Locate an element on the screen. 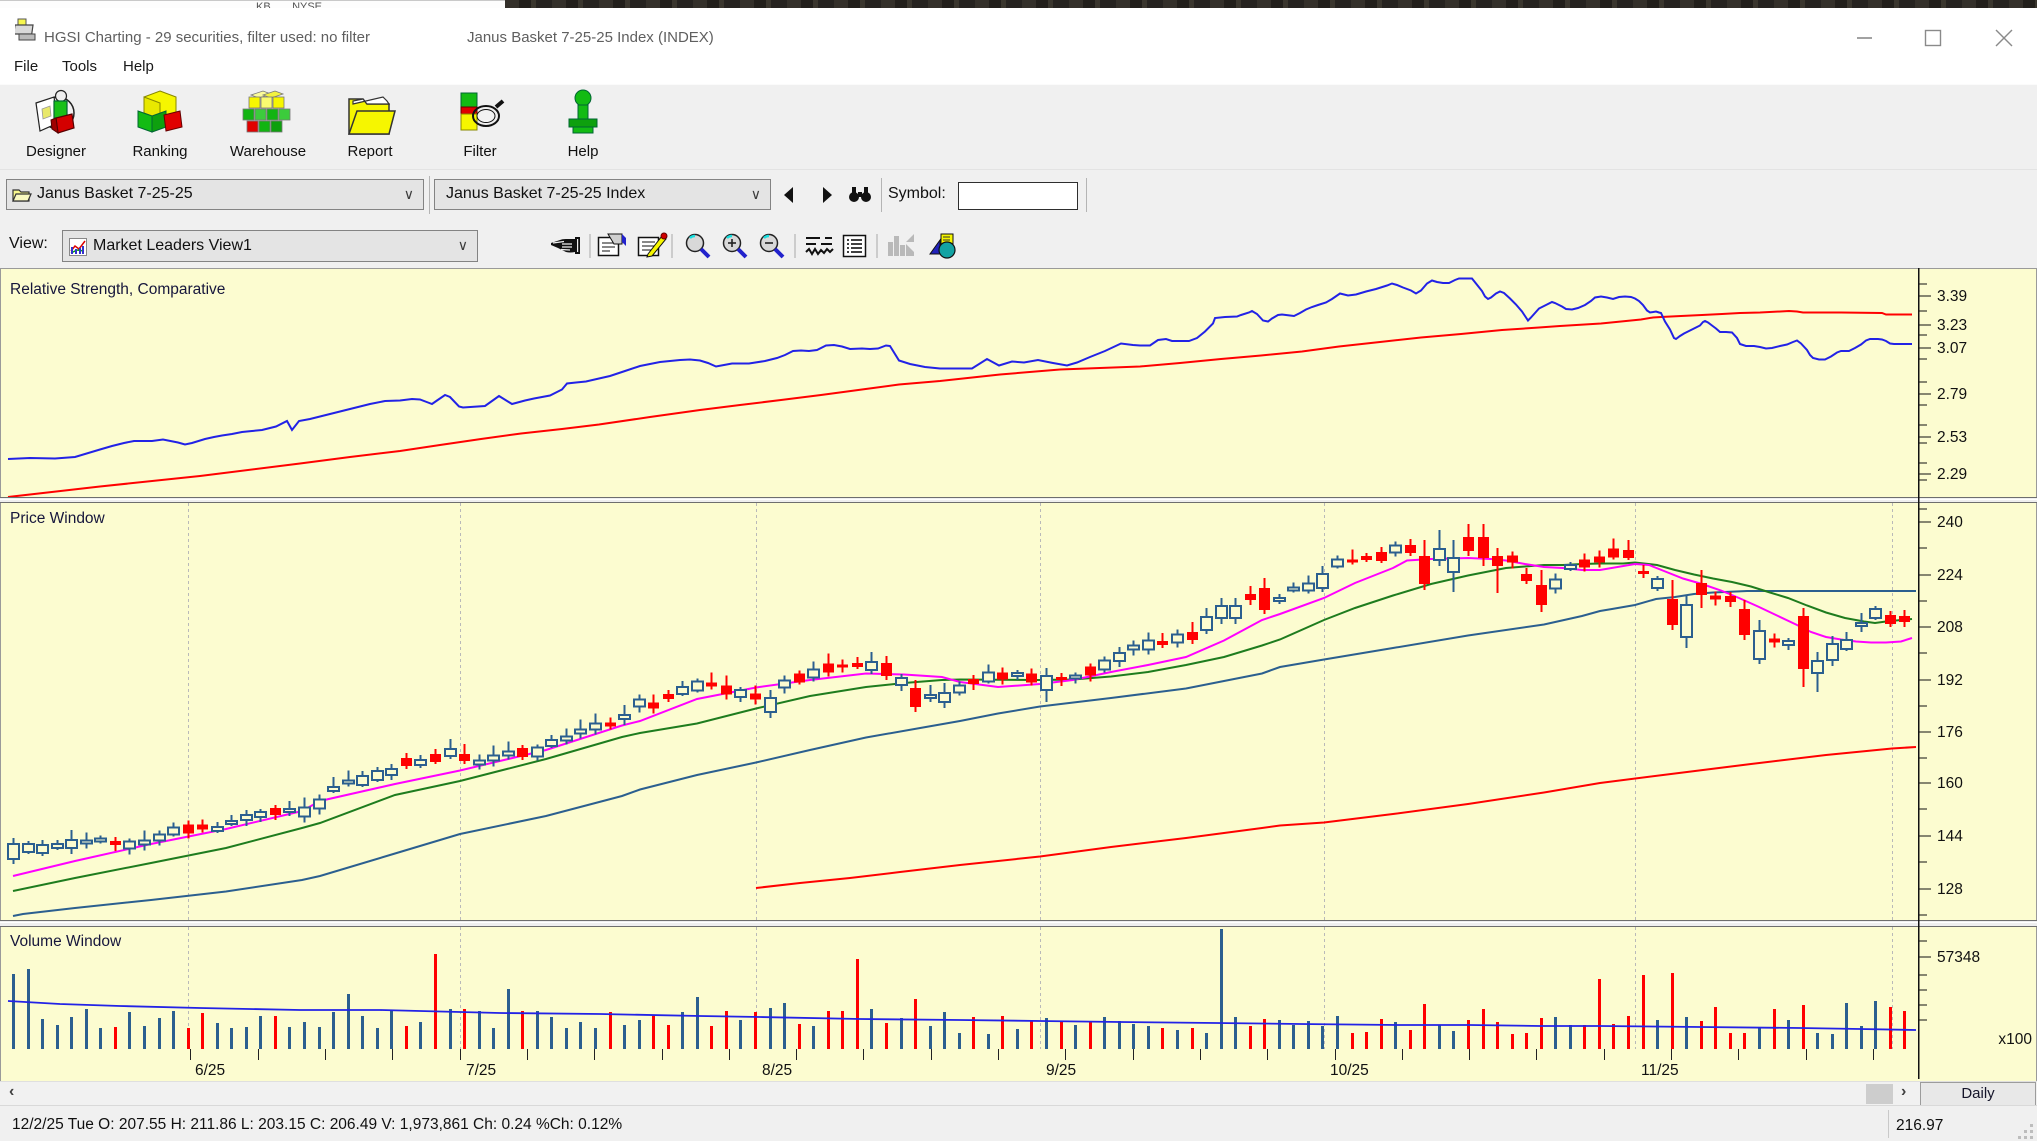 Image resolution: width=2037 pixels, height=1141 pixels. svg-text: 2.53 is located at coordinates (1952, 437).